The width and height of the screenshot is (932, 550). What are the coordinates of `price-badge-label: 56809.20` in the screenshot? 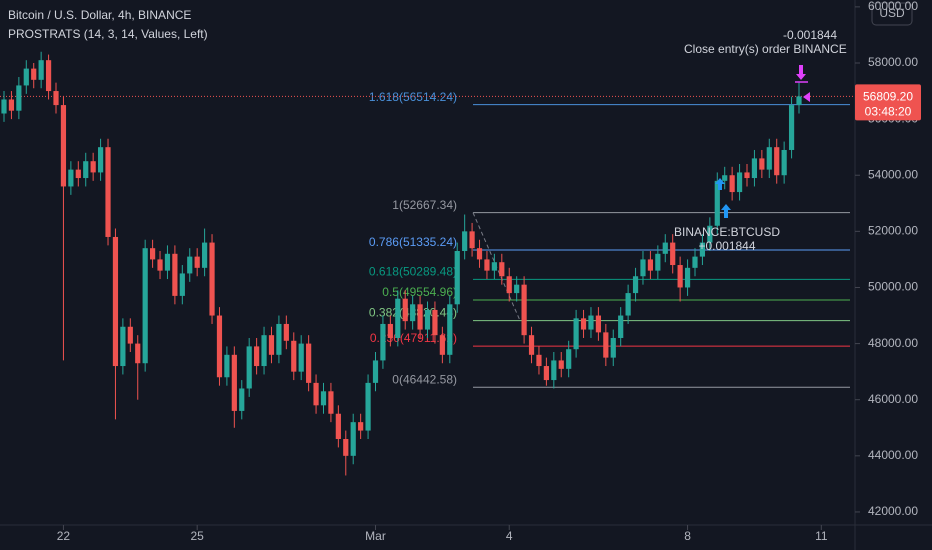 It's located at (888, 97).